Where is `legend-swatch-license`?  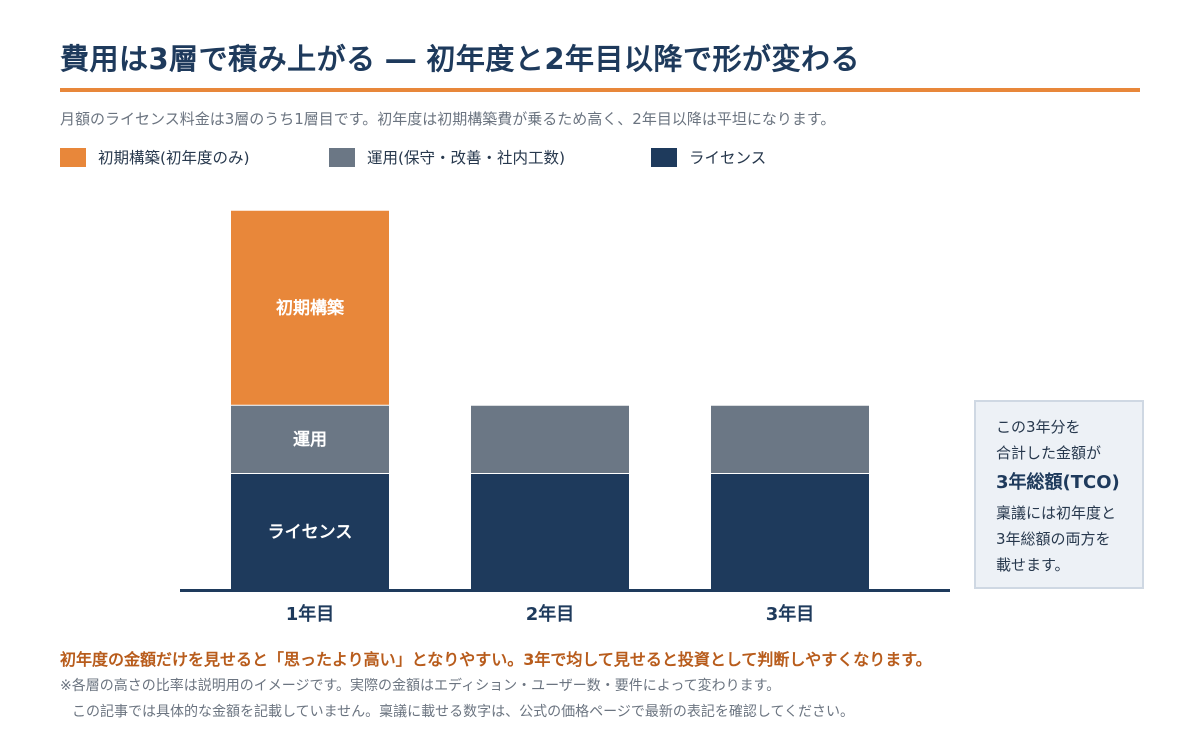
legend-swatch-license is located at coordinates (664, 157).